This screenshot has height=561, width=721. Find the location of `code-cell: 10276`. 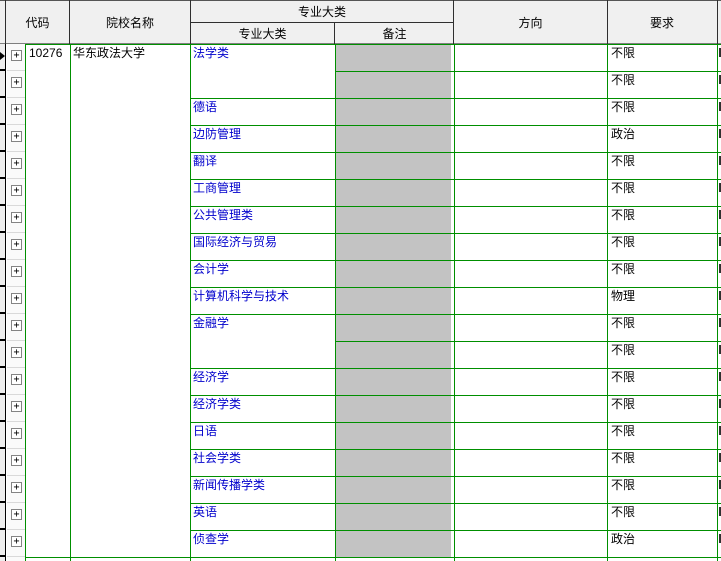

code-cell: 10276 is located at coordinates (46, 53).